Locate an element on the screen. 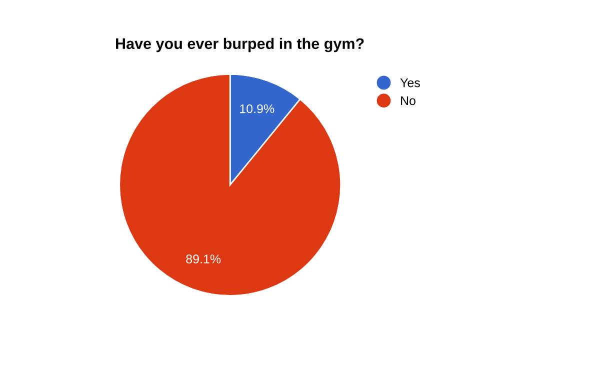 This screenshot has height=371, width=600. data-label: 10.9% is located at coordinates (257, 109).